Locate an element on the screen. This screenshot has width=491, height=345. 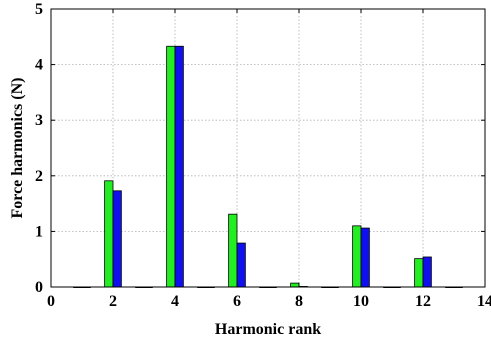
x-tick-label: 8 is located at coordinates (299, 301).